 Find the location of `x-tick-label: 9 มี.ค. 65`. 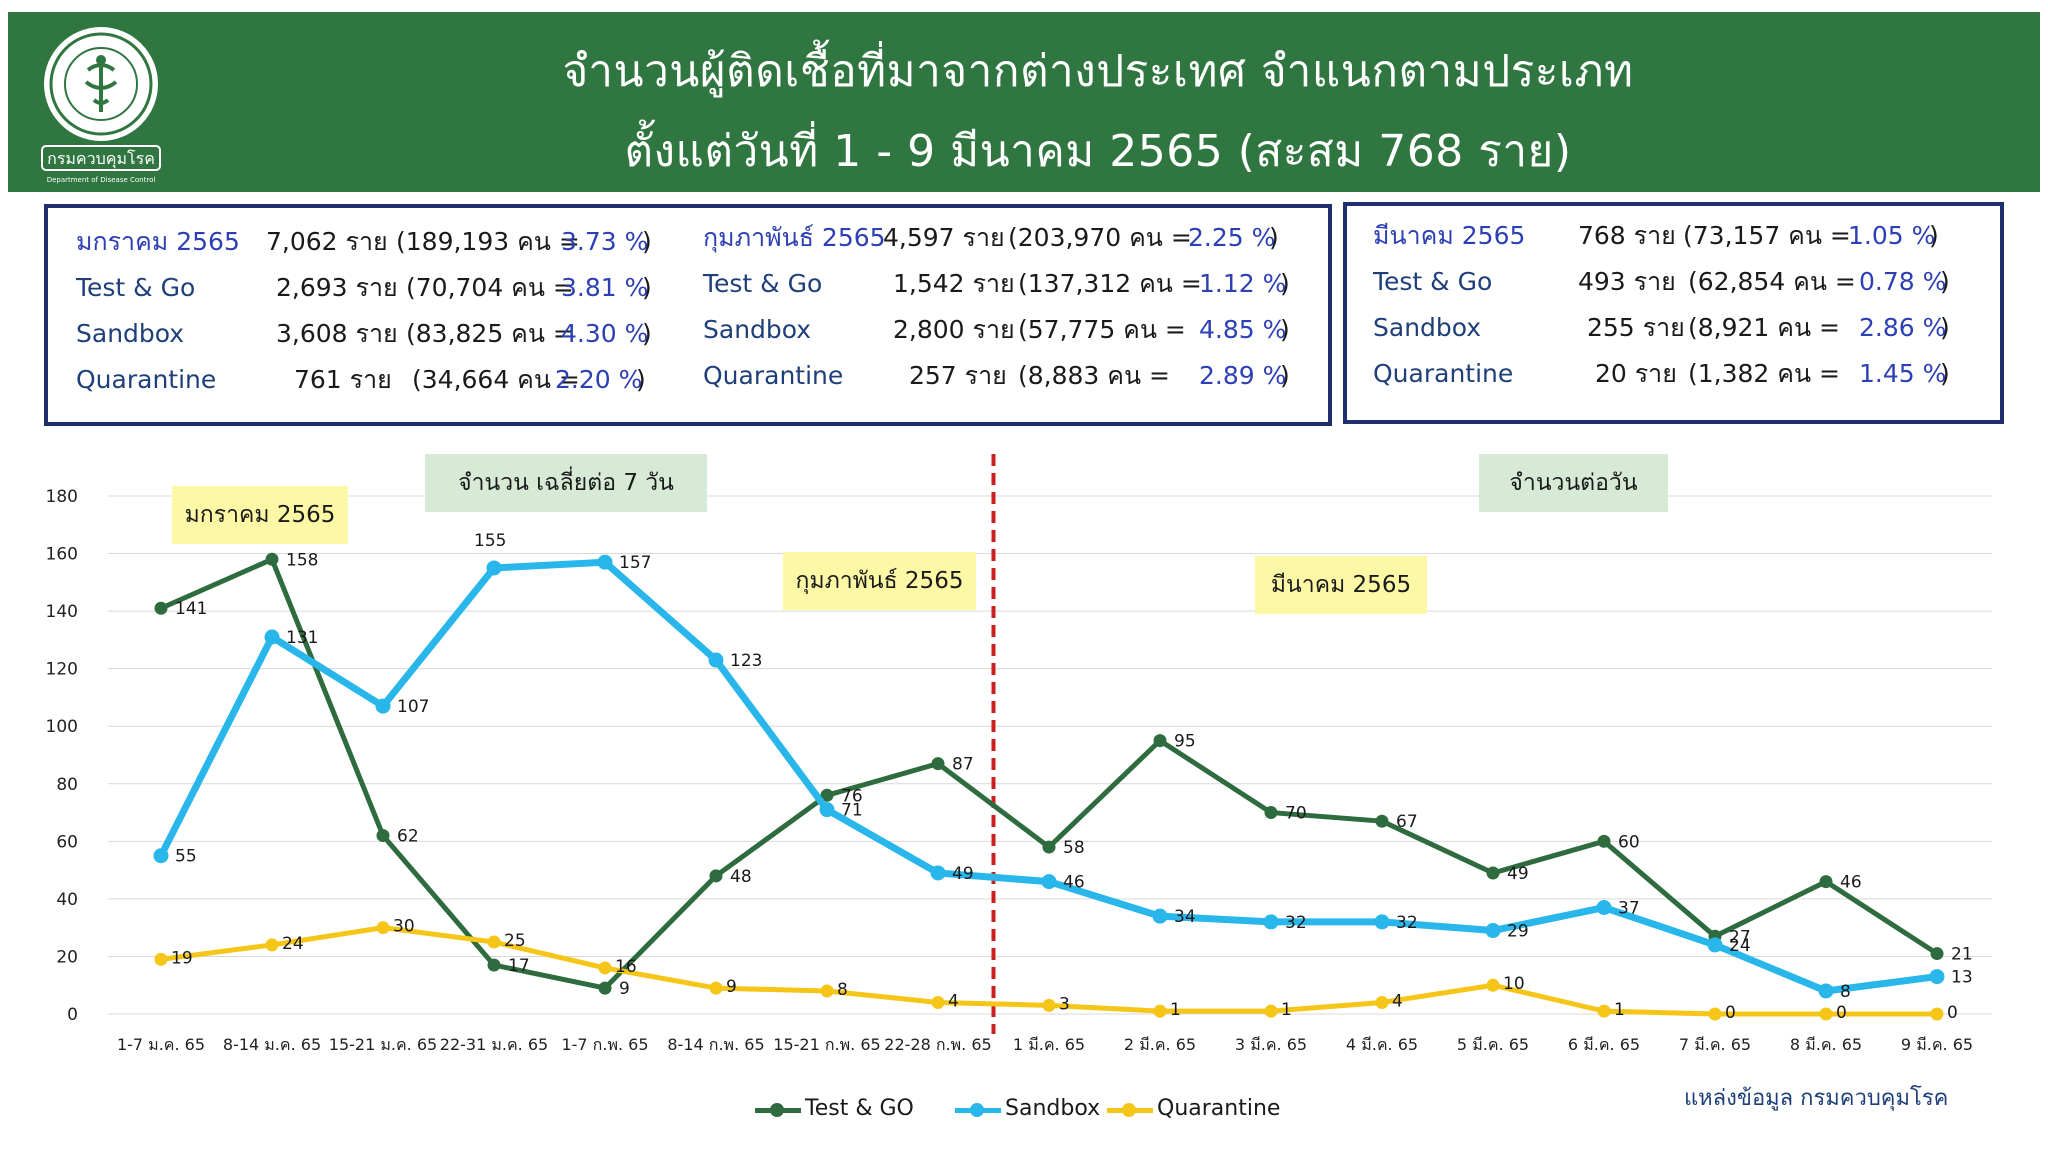

x-tick-label: 9 มี.ค. 65 is located at coordinates (1937, 1044).